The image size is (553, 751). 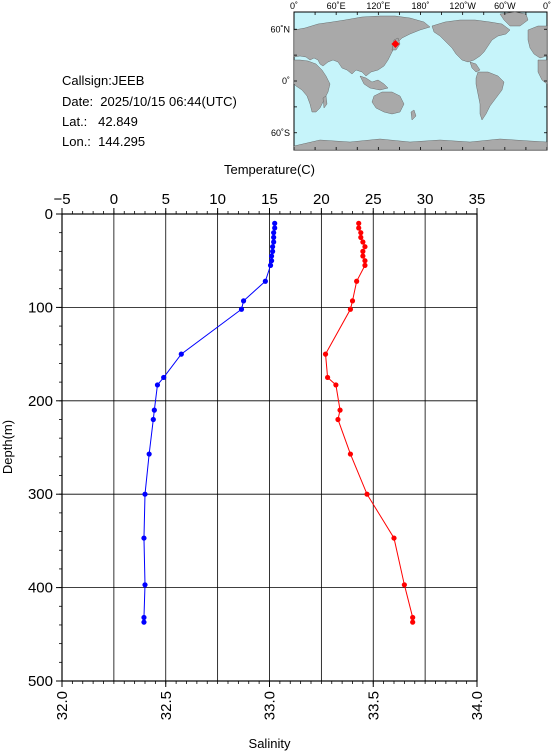 What do you see at coordinates (286, 81) in the screenshot?
I see `map-latitude-label: 0˚` at bounding box center [286, 81].